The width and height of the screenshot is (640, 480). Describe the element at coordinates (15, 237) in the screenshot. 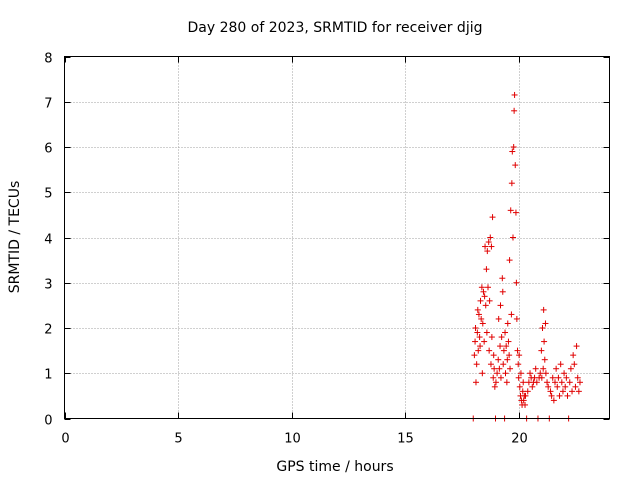

I see `y-axis-label: SRMTID / TECUs` at that location.